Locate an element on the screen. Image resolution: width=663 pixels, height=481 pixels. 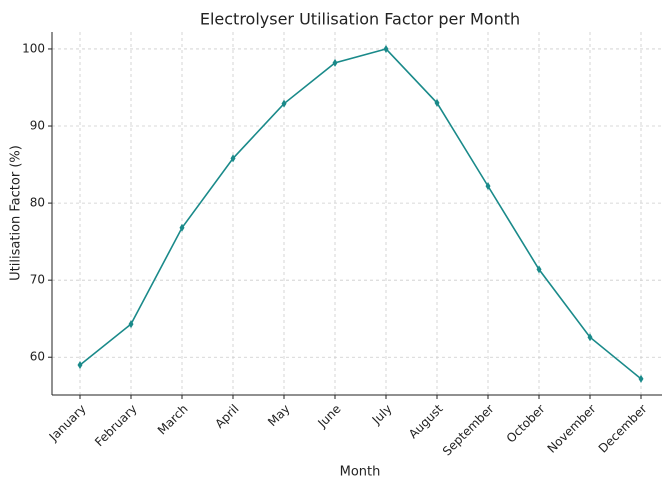
x-axis-label: Month is located at coordinates (360, 472).